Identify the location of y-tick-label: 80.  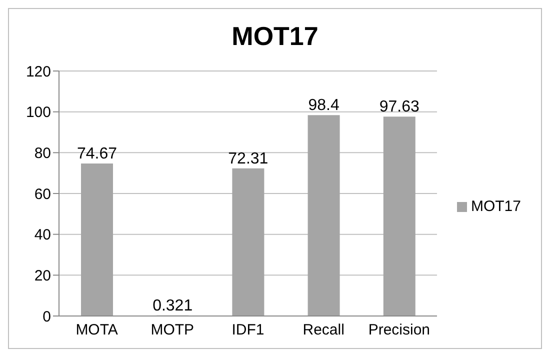
(42, 153).